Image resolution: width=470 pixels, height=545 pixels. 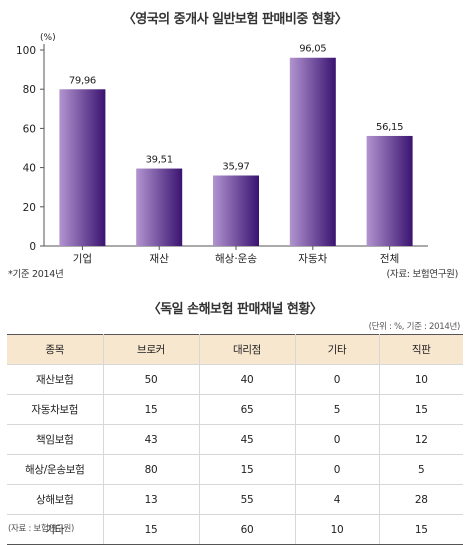 What do you see at coordinates (55, 349) in the screenshot?
I see `header-cell: 종목` at bounding box center [55, 349].